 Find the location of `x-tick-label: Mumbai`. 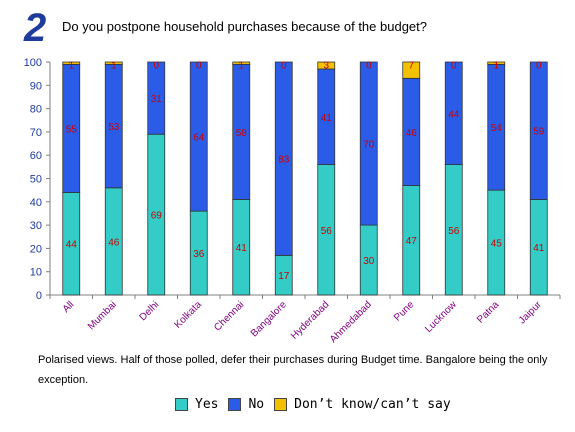

x-tick-label: Mumbai is located at coordinates (102, 315).